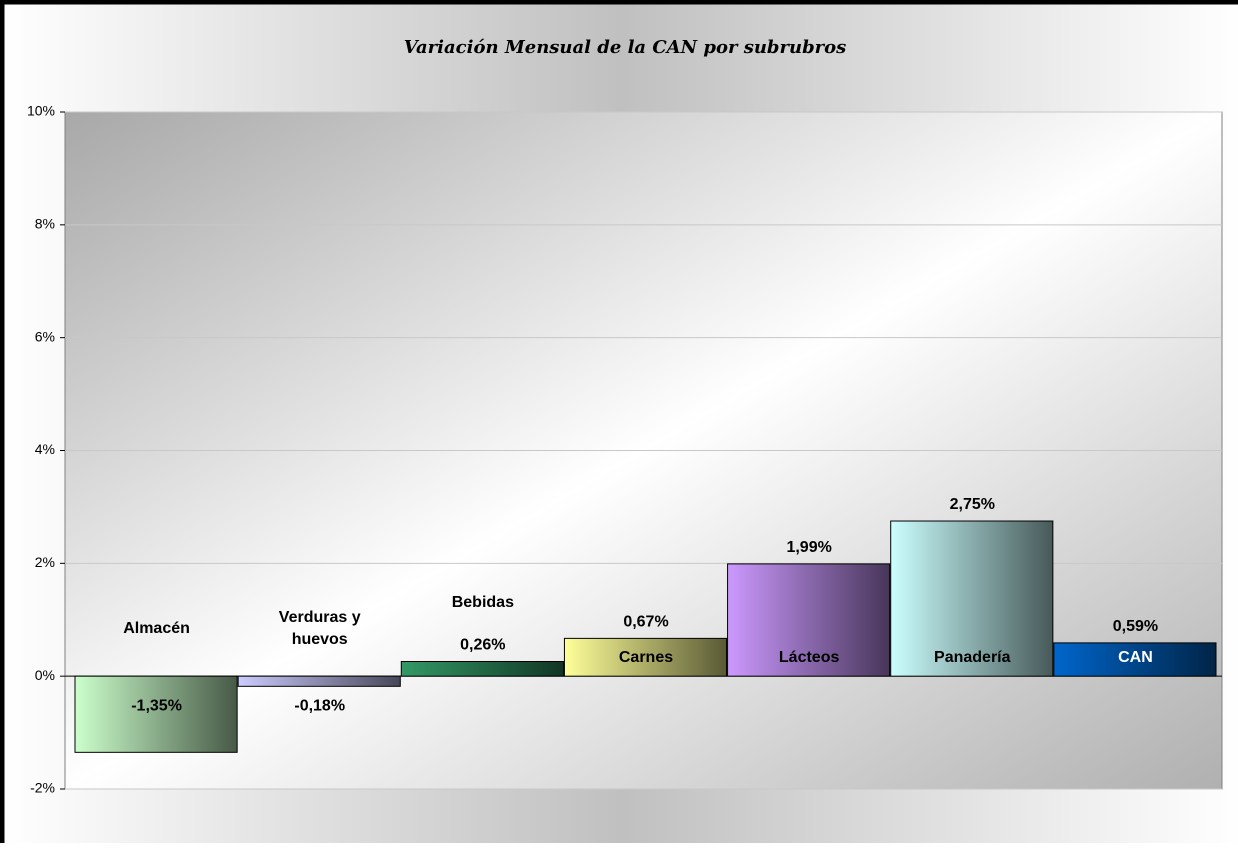  I want to click on category-box: Lácteos, so click(809, 658).